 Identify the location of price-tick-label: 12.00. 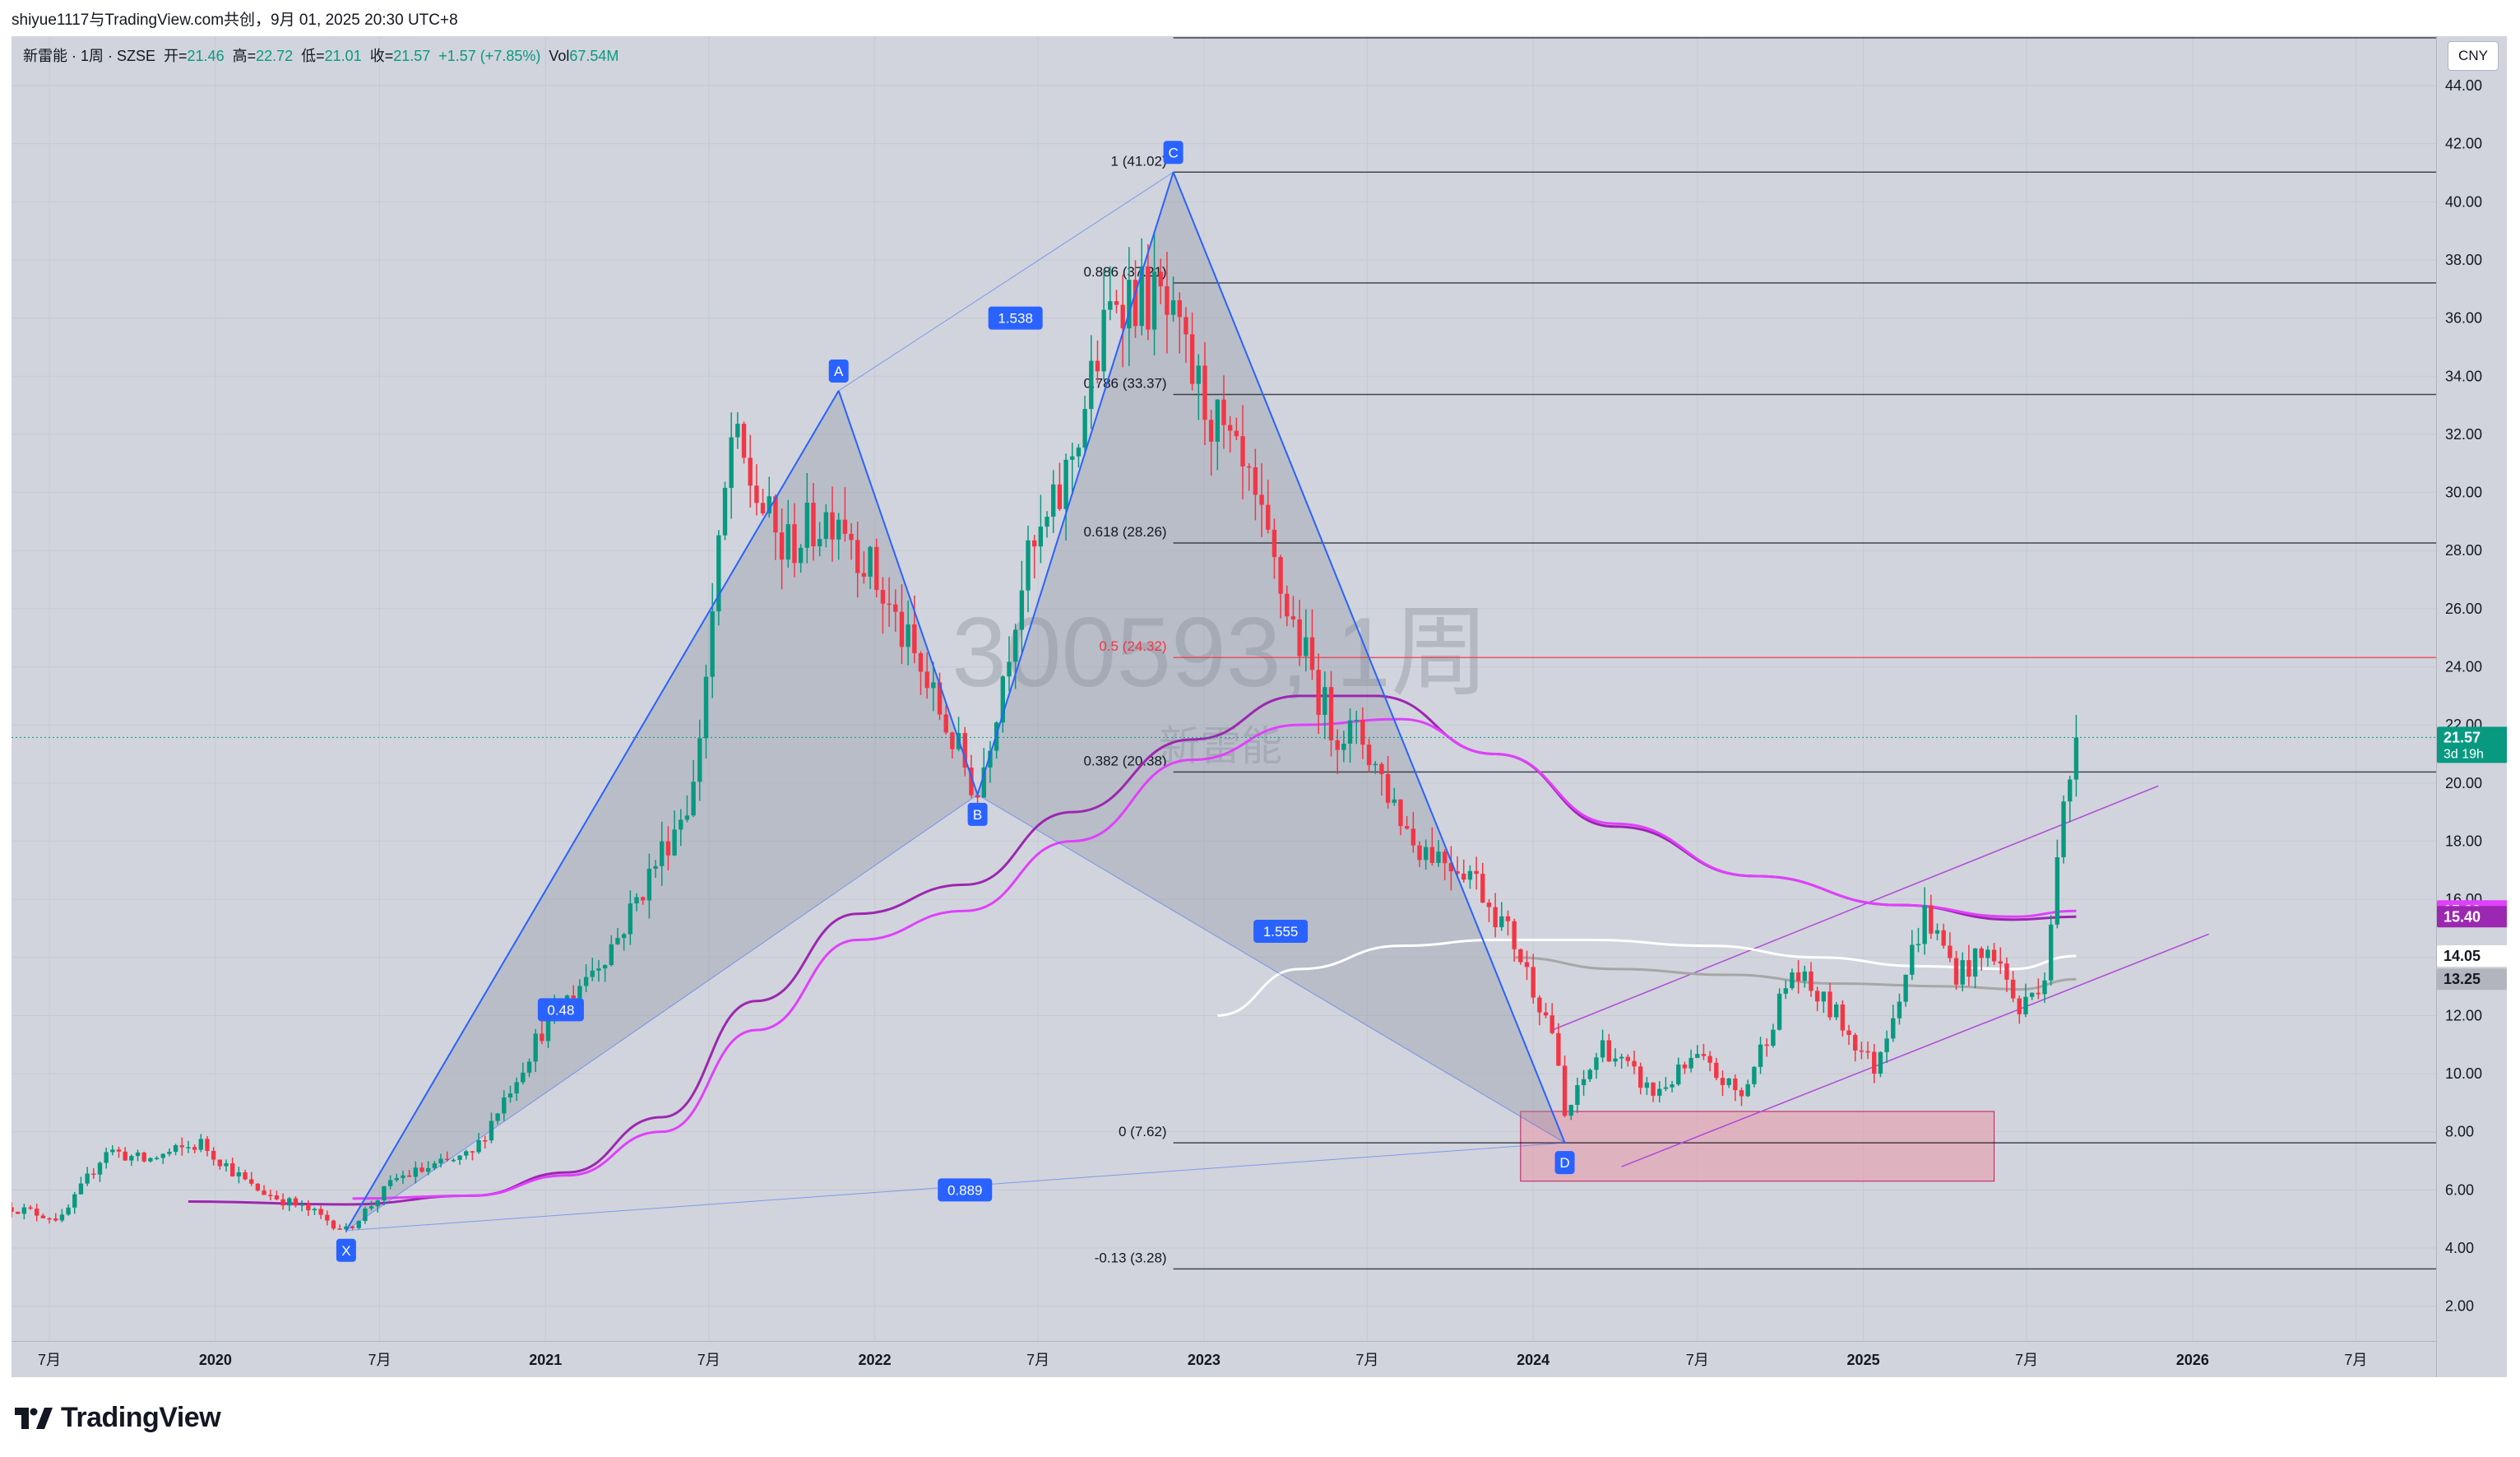
(2463, 1015).